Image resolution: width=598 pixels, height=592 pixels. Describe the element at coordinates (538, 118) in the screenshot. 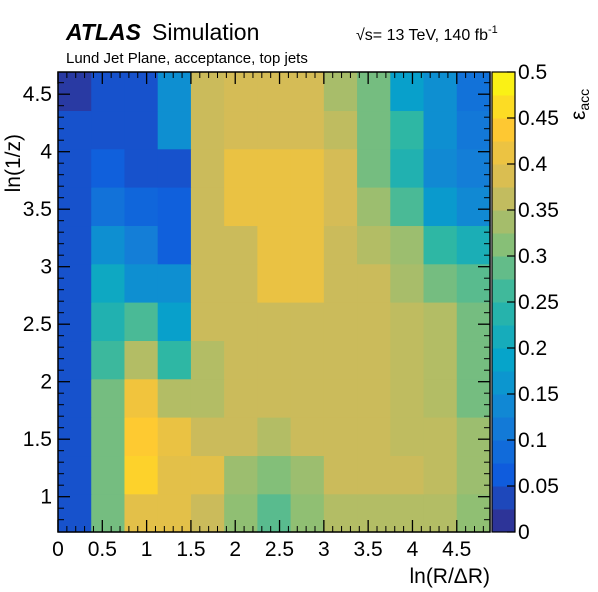

I see `colorbar-tick-label: 0.45` at that location.